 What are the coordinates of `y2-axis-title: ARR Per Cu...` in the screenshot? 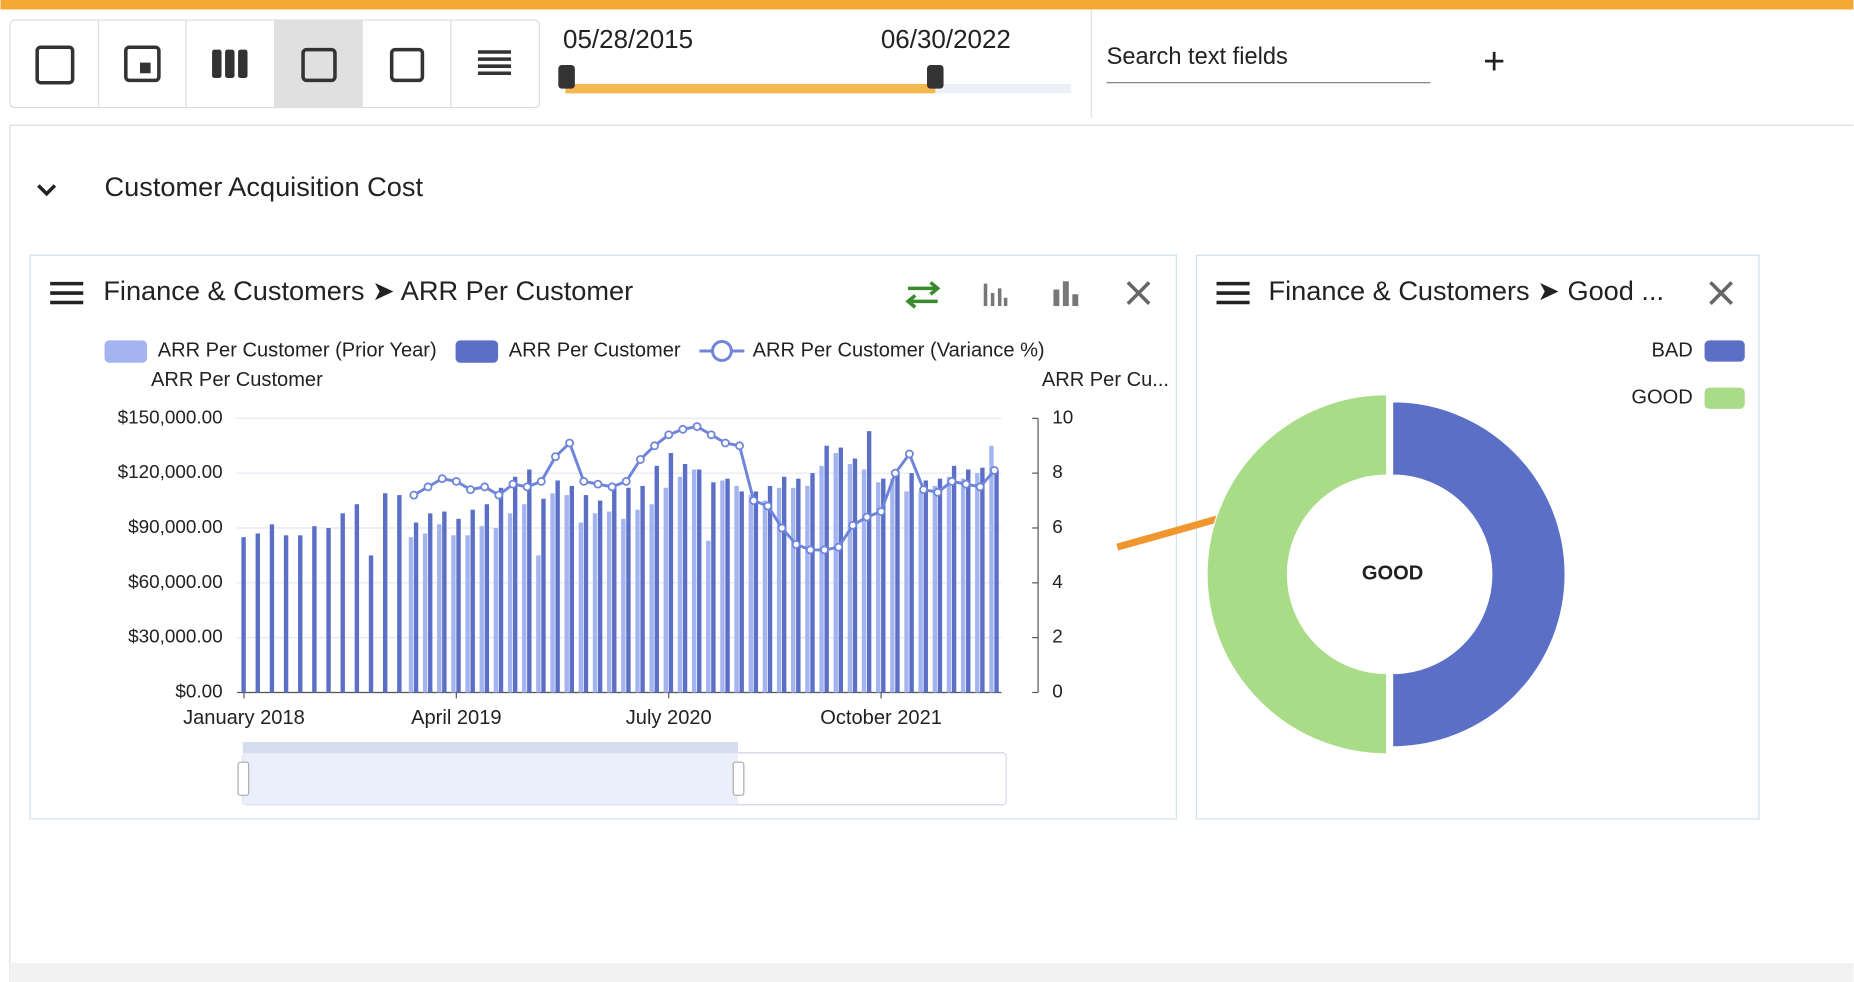 It's located at (1105, 380).